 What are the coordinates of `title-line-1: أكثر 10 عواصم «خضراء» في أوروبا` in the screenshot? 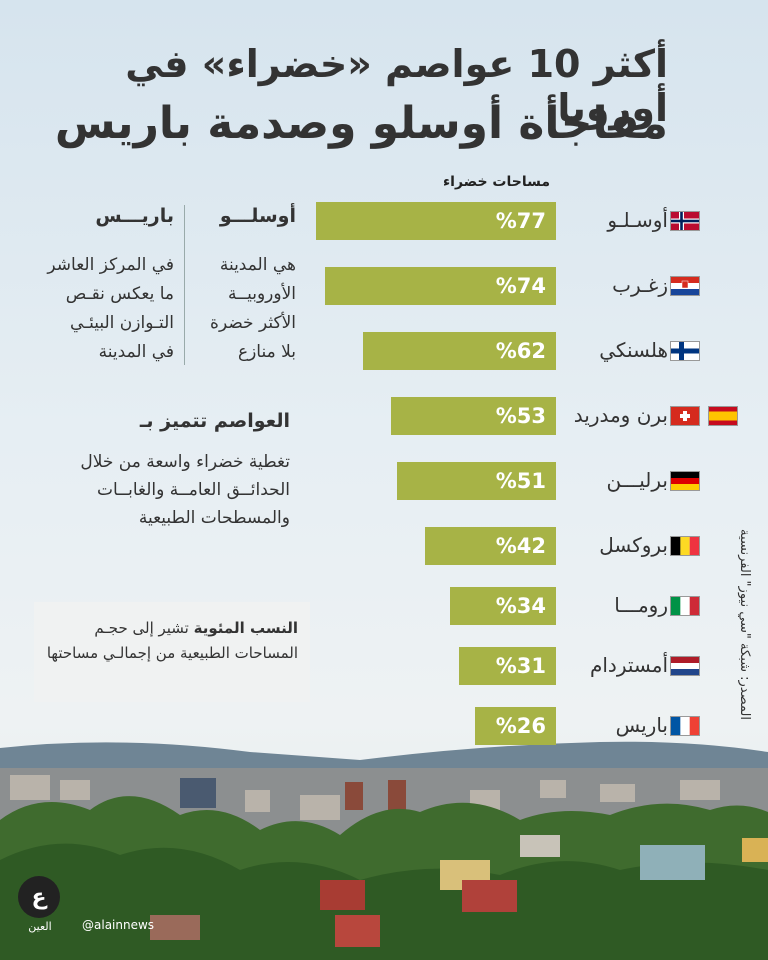 It's located at (396, 86).